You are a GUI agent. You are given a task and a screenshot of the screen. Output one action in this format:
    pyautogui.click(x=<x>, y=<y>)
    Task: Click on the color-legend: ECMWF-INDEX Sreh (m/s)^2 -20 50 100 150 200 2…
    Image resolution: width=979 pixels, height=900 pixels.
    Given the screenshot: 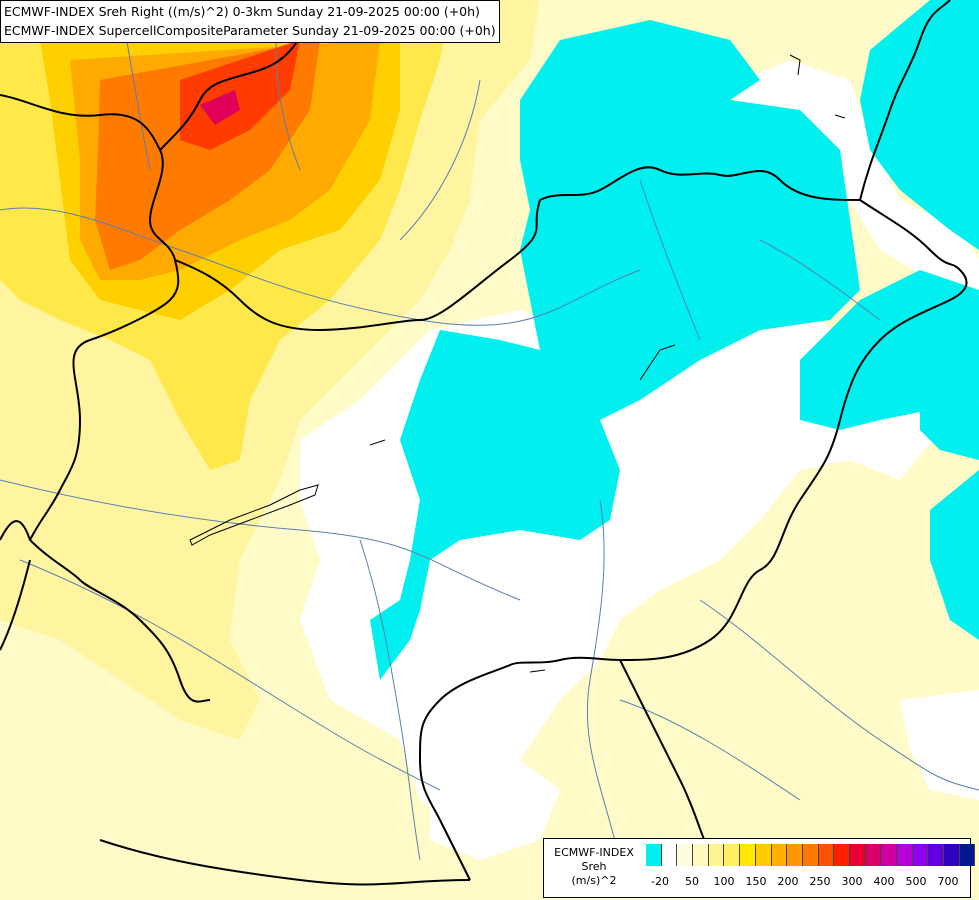 What is the action you would take?
    pyautogui.click(x=759, y=868)
    